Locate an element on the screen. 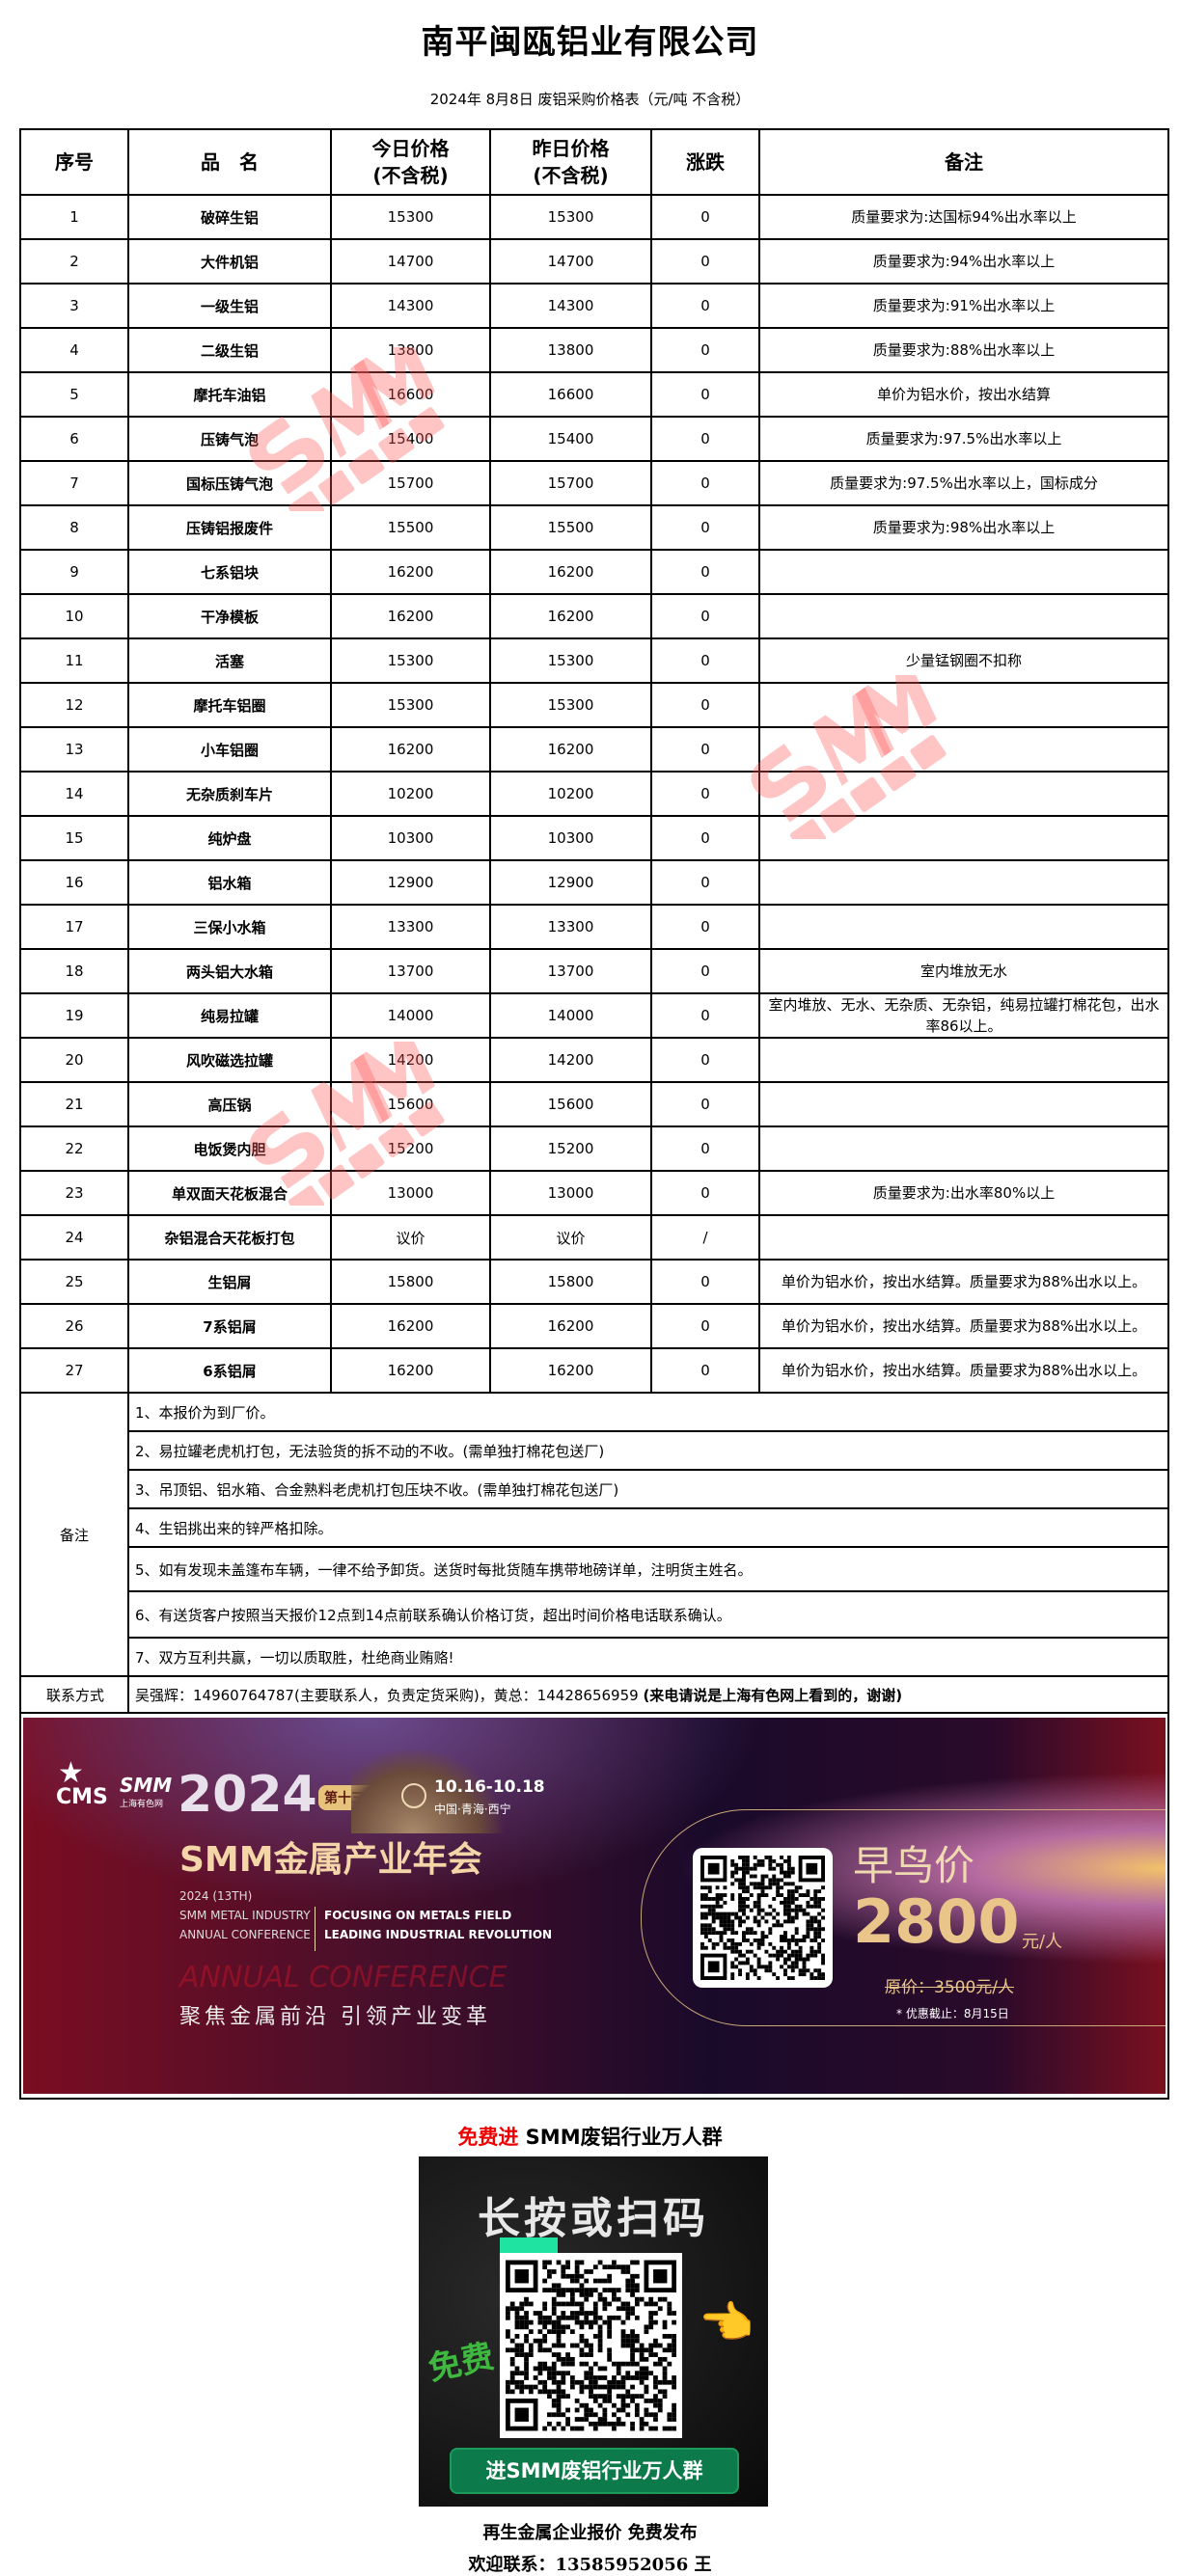 The width and height of the screenshot is (1180, 2576). row-name: 七系铝块 is located at coordinates (229, 572).